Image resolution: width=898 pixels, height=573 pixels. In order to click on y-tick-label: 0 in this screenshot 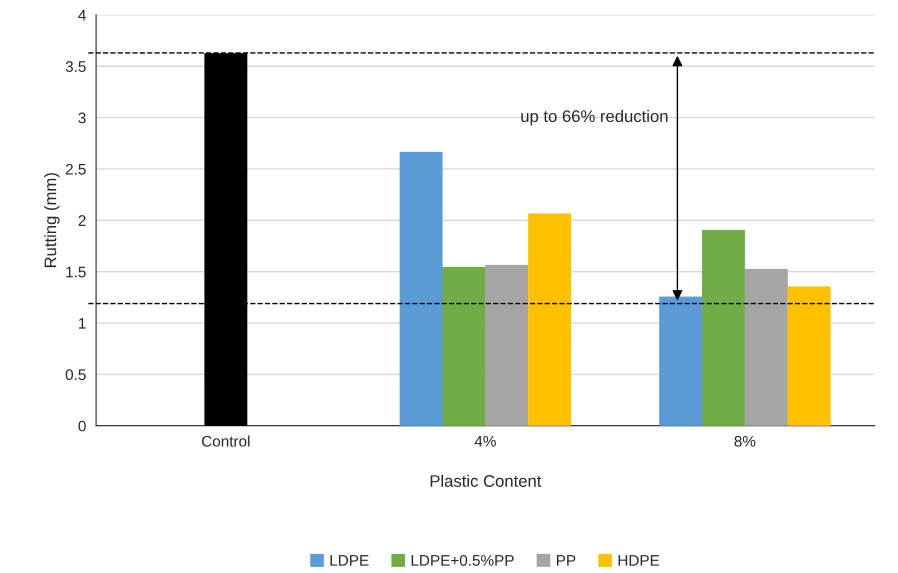, I will do `click(82, 426)`.